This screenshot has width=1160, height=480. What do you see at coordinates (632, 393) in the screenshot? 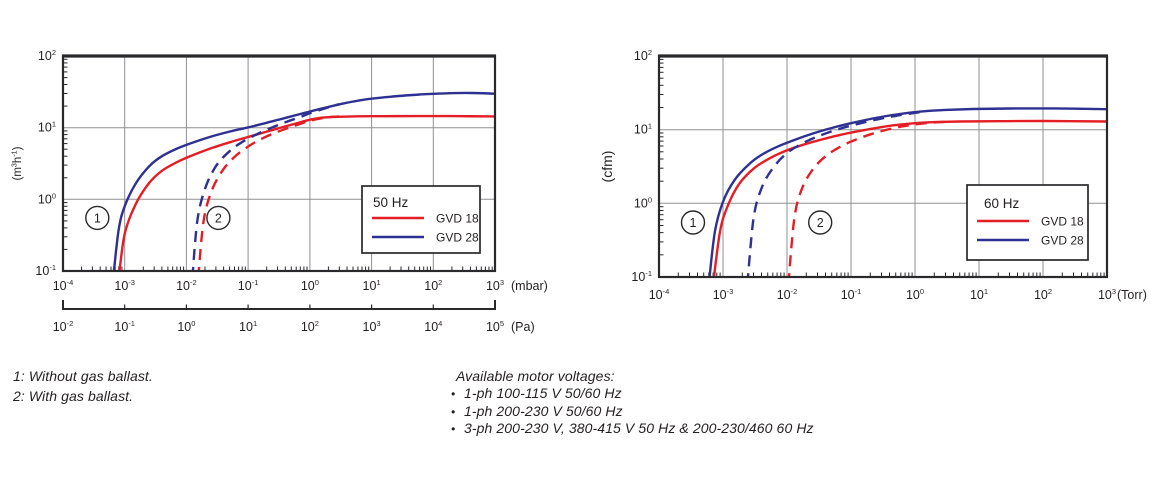
I see `motor-voltage-item: • 1-ph 100-115 V 50/60 Hz` at bounding box center [632, 393].